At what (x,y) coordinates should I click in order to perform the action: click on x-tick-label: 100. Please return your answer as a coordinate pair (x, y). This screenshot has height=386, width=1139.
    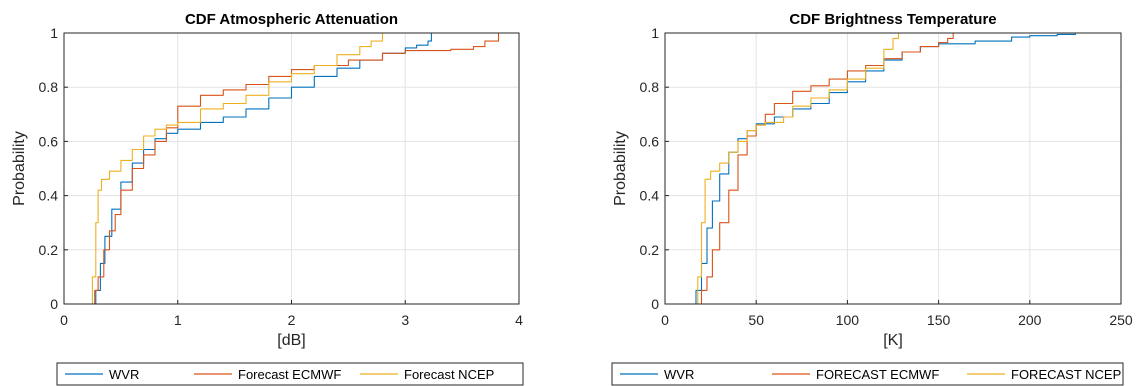
    Looking at the image, I should click on (848, 320).